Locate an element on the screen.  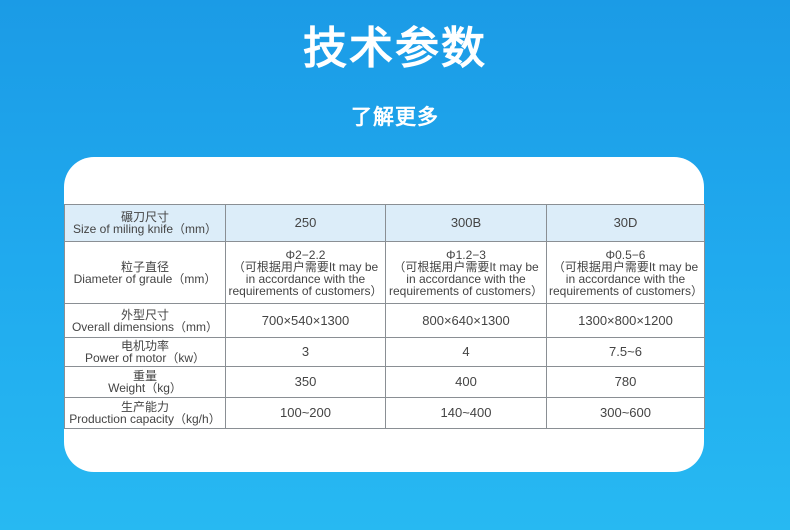
row-label: 生产能力 Production capacity（kg/h） is located at coordinates (145, 413).